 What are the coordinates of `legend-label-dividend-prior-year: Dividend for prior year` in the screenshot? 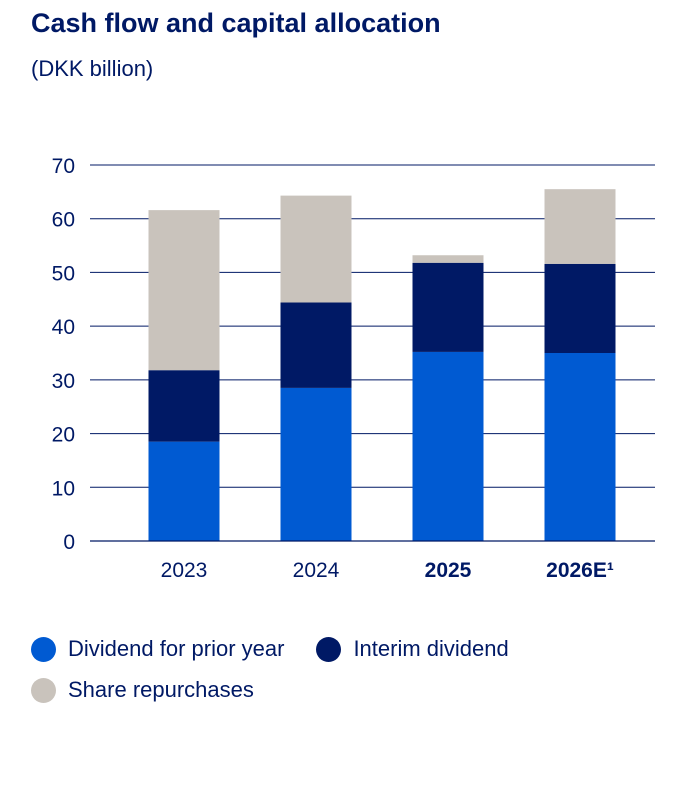 It's located at (176, 648).